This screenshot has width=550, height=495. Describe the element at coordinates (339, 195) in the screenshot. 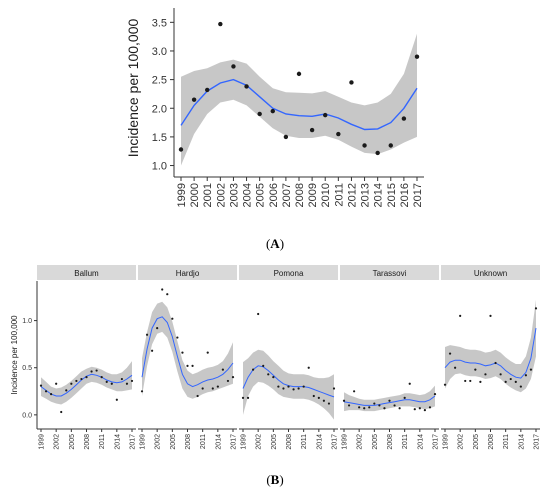

I see `panel-a-x-tick-label: 2011` at that location.